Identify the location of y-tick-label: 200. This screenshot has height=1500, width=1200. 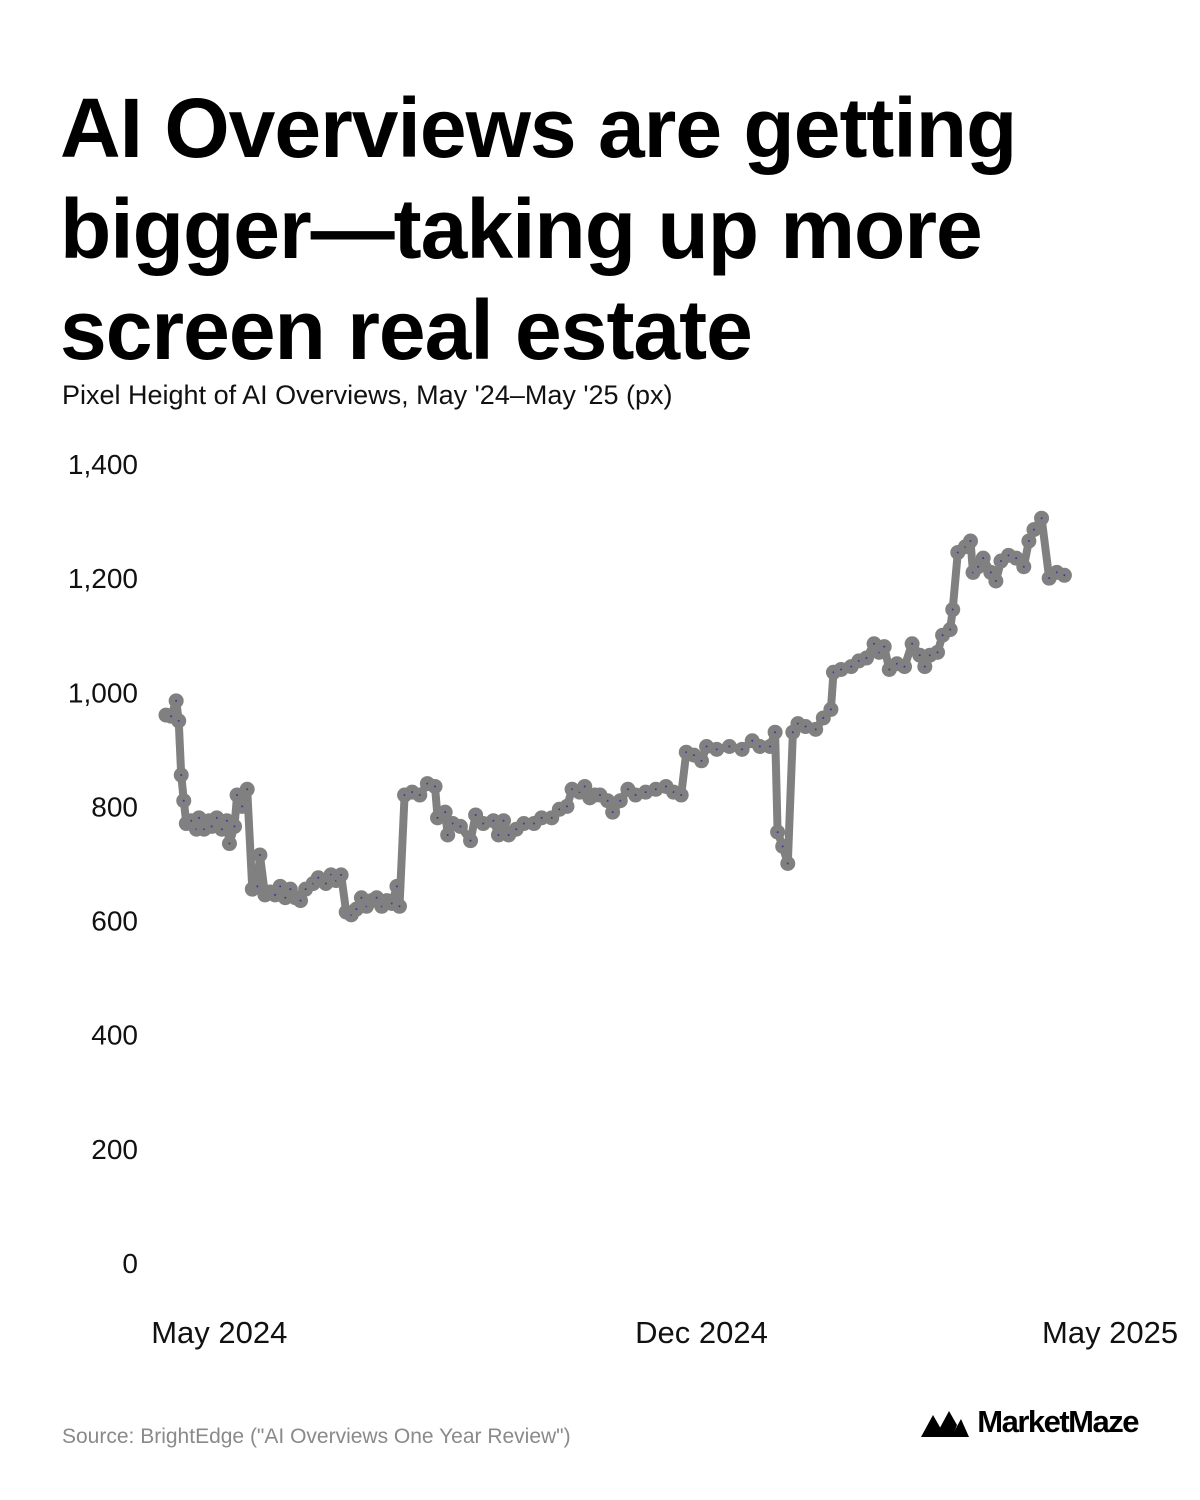
(114, 1149).